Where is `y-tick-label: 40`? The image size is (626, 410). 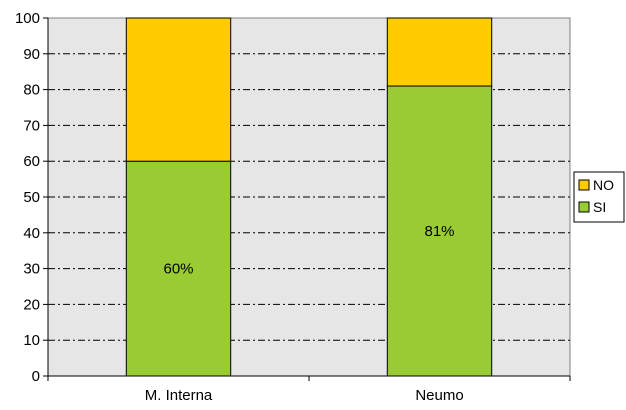
y-tick-label: 40 is located at coordinates (31, 233).